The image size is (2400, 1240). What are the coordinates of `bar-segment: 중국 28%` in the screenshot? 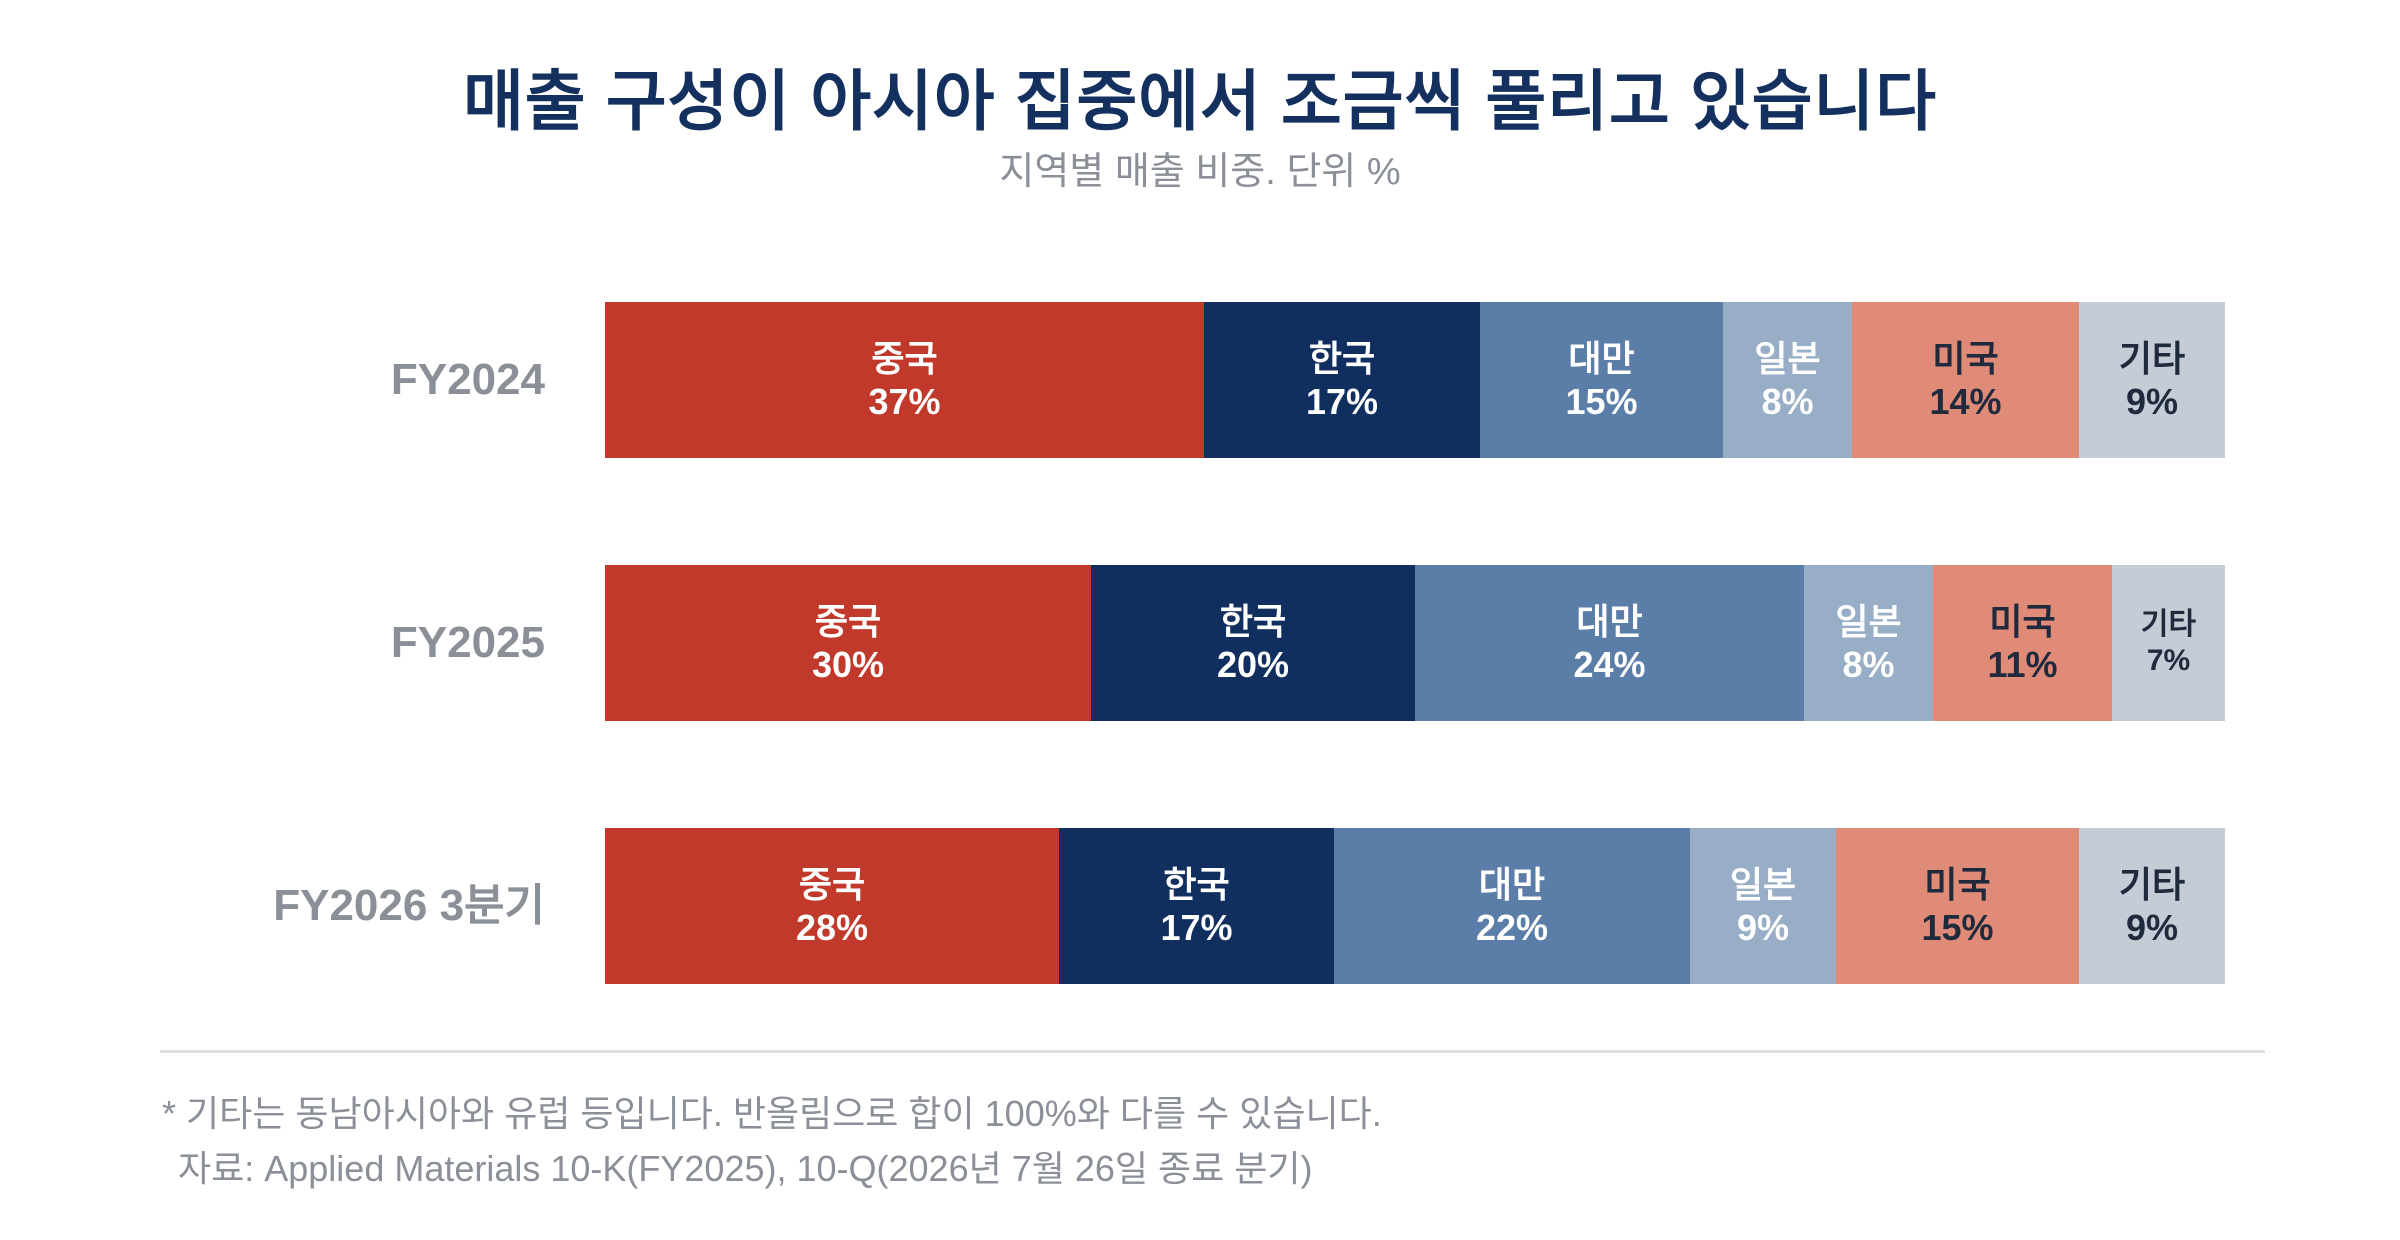 It's located at (832, 906).